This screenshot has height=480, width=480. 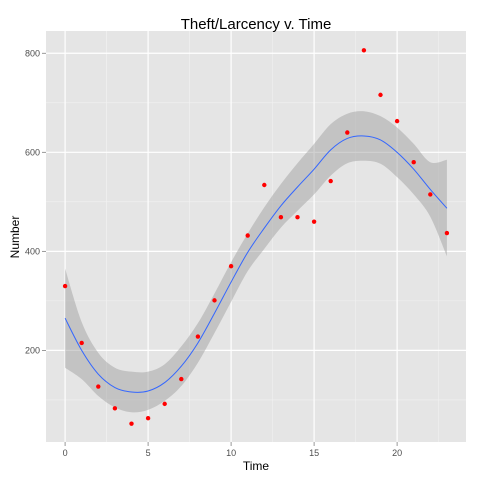 What do you see at coordinates (314, 453) in the screenshot?
I see `x-tick-label: 15` at bounding box center [314, 453].